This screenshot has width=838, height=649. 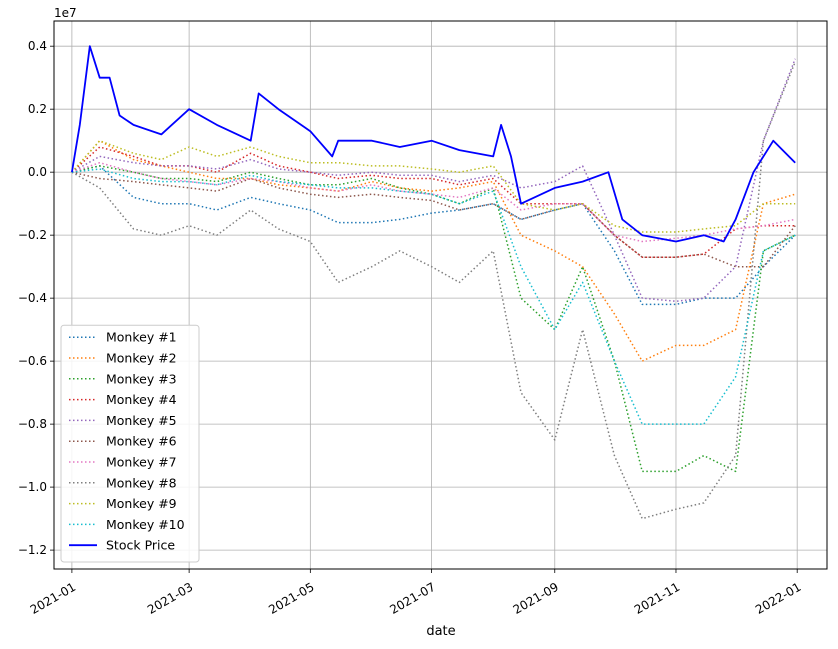 I want to click on y-axis: −1.2 −1.0 −0.8 −0.6 −0.4 −0.2 0.0 0.2 0.4, so click(x=36, y=298).